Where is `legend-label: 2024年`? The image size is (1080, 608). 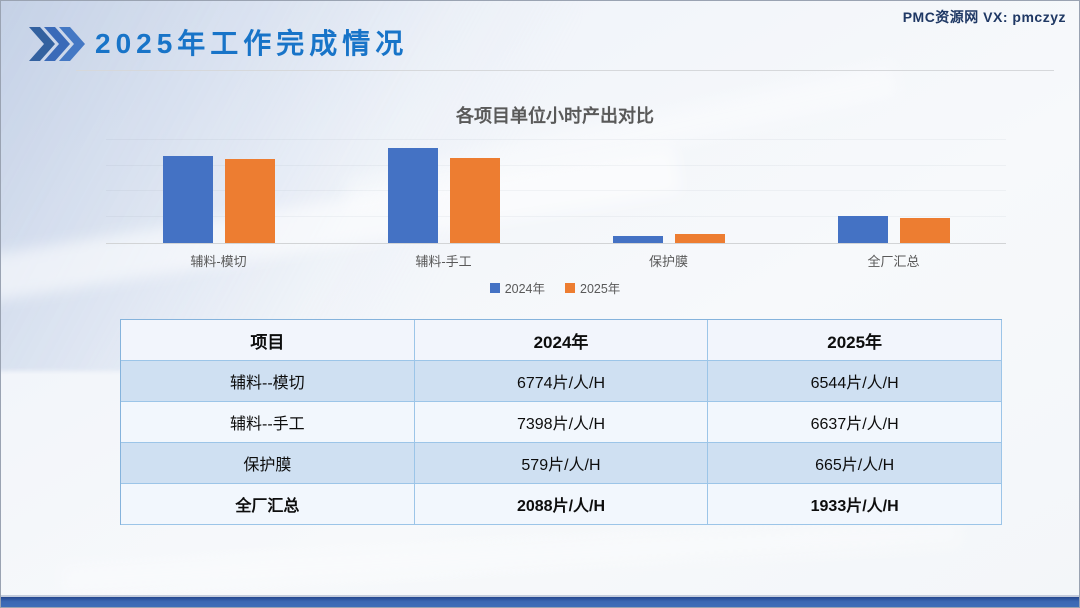
legend-label: 2024年 is located at coordinates (524, 289).